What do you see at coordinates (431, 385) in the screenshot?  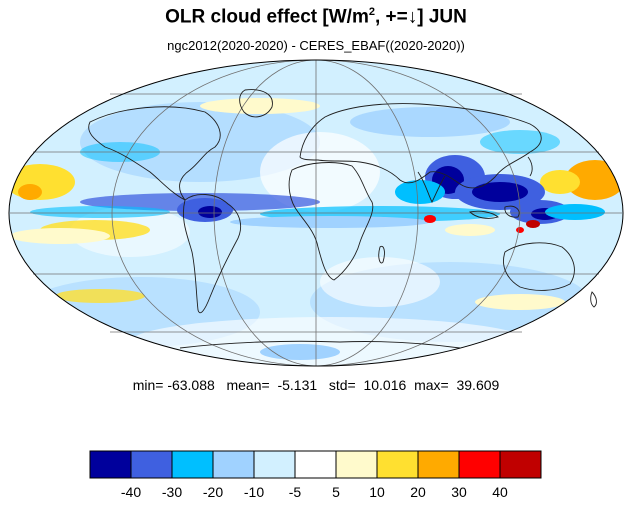 I see `stat-max-label: max=` at bounding box center [431, 385].